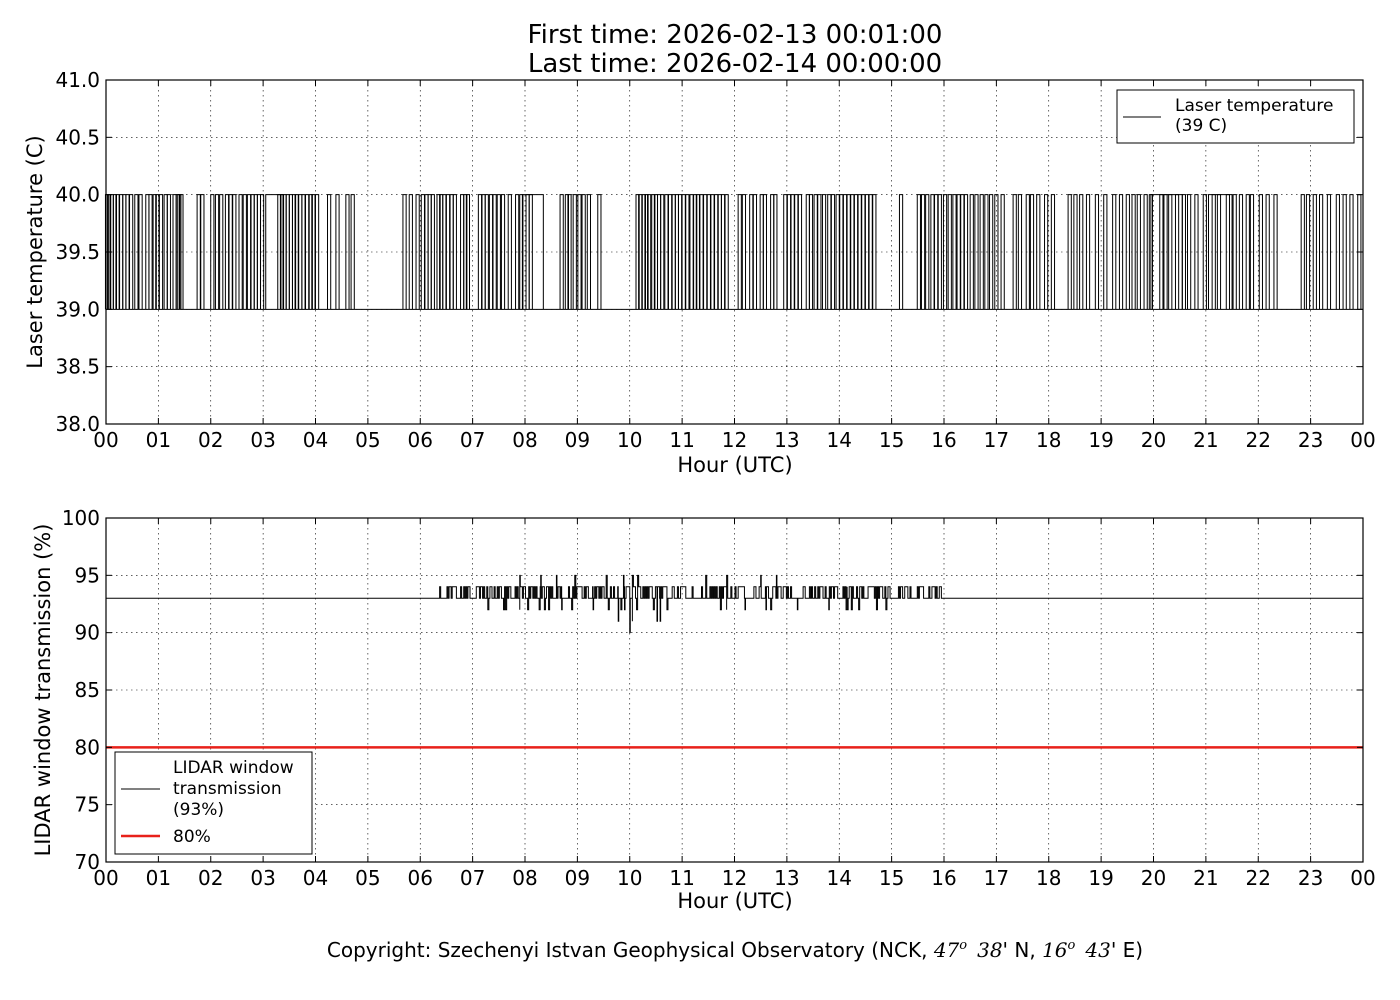 Image resolution: width=1400 pixels, height=1000 pixels. I want to click on latitude-suffix: ' N,, so click(1023, 950).